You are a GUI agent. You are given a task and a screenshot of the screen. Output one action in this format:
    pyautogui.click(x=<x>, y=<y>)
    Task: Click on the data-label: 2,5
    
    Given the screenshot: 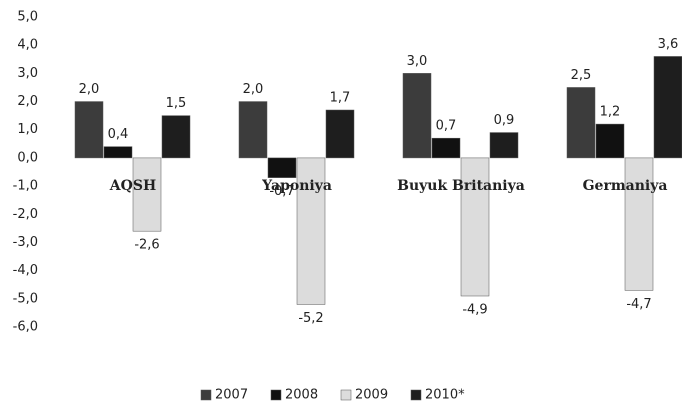 What is the action you would take?
    pyautogui.click(x=581, y=75)
    